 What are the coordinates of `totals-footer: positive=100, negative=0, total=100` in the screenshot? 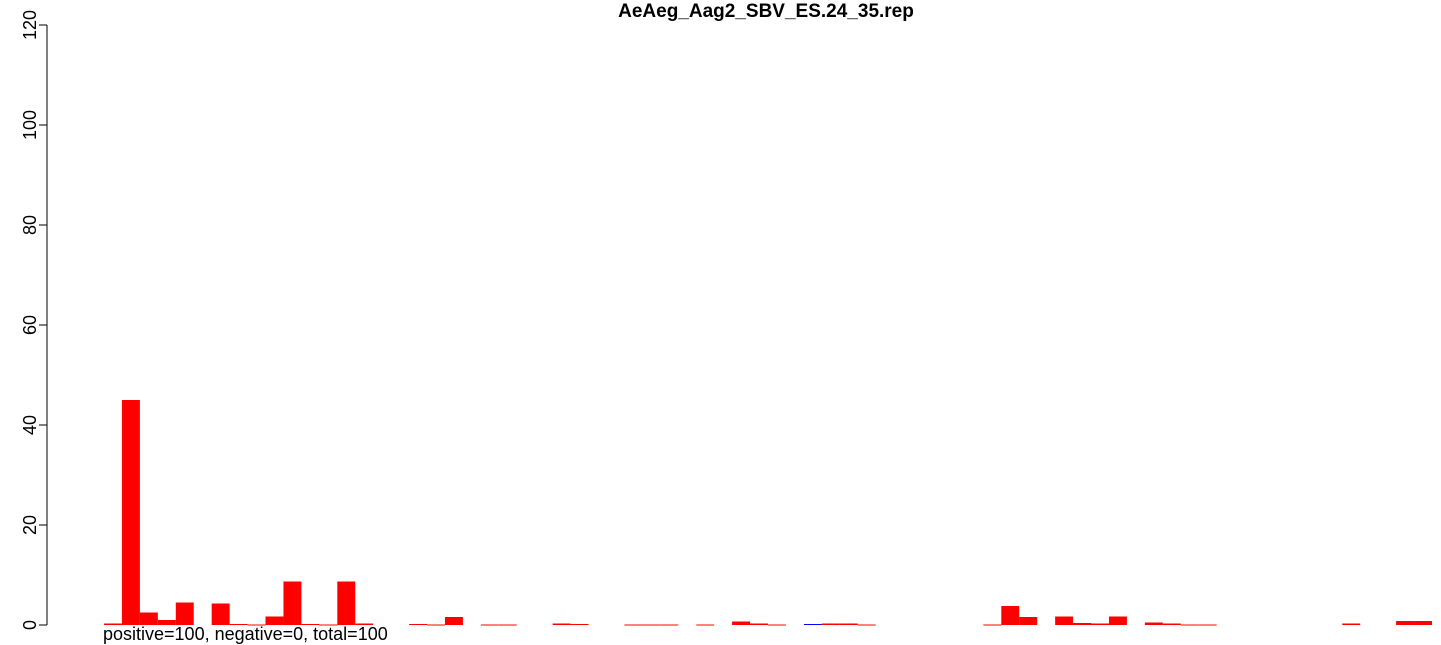 It's located at (245, 634).